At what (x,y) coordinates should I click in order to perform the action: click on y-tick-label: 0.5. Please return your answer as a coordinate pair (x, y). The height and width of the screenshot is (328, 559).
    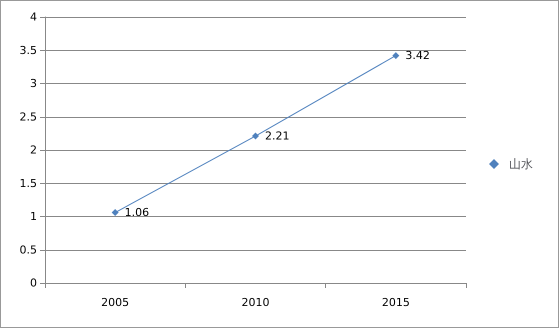
    Looking at the image, I should click on (28, 249).